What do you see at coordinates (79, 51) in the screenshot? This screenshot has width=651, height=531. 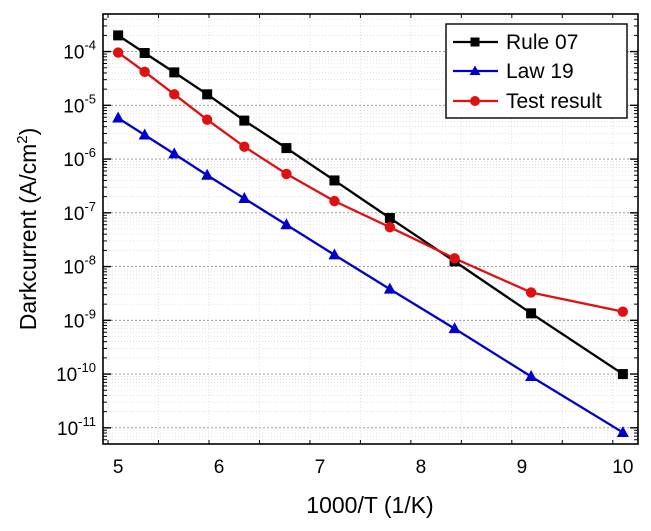 I see `y-tick-label: 10⁻⁴` at bounding box center [79, 51].